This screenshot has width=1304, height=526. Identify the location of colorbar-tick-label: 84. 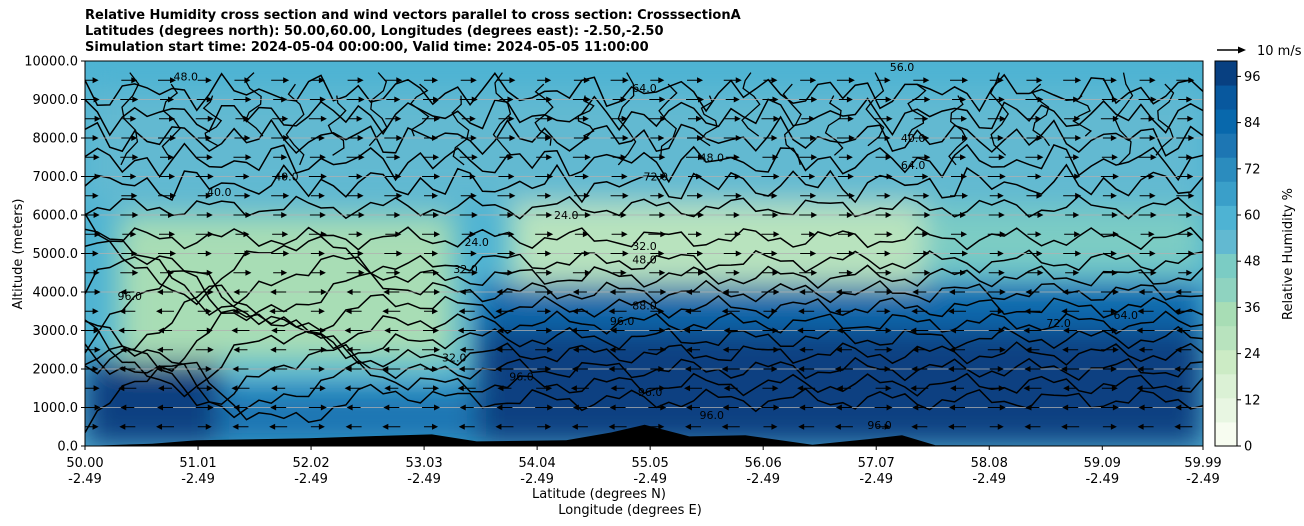
(1252, 123).